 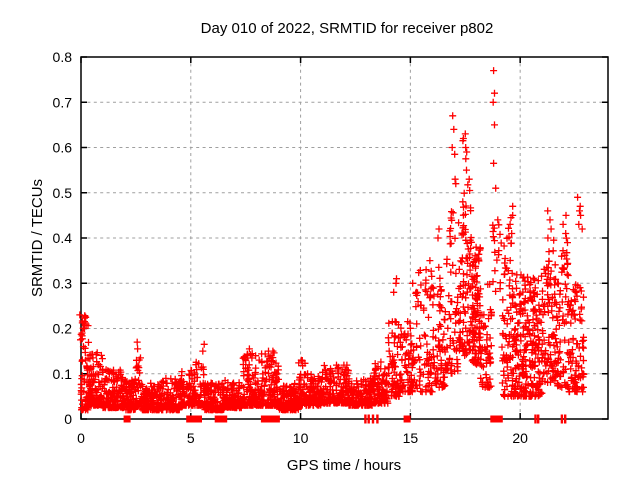 I want to click on y-tick-label: 0.1, so click(x=63, y=374).